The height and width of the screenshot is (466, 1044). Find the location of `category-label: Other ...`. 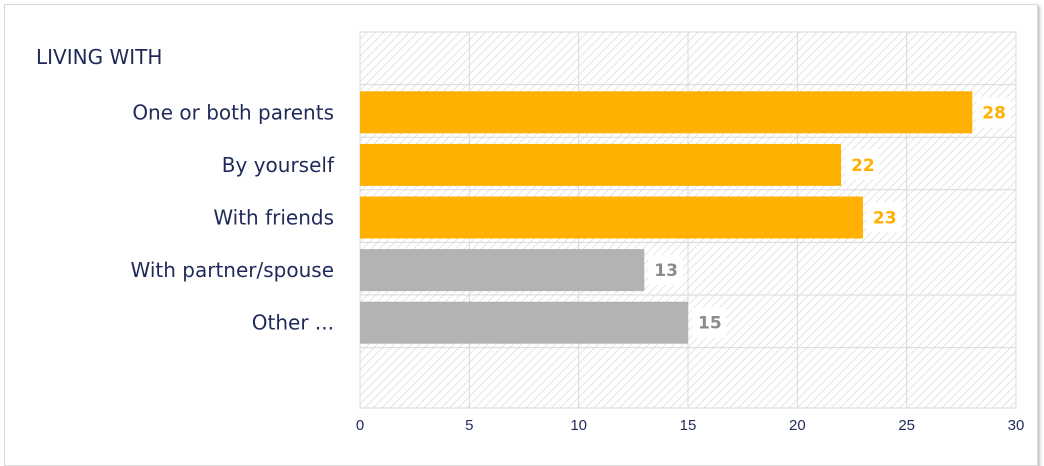

category-label: Other ... is located at coordinates (293, 323).